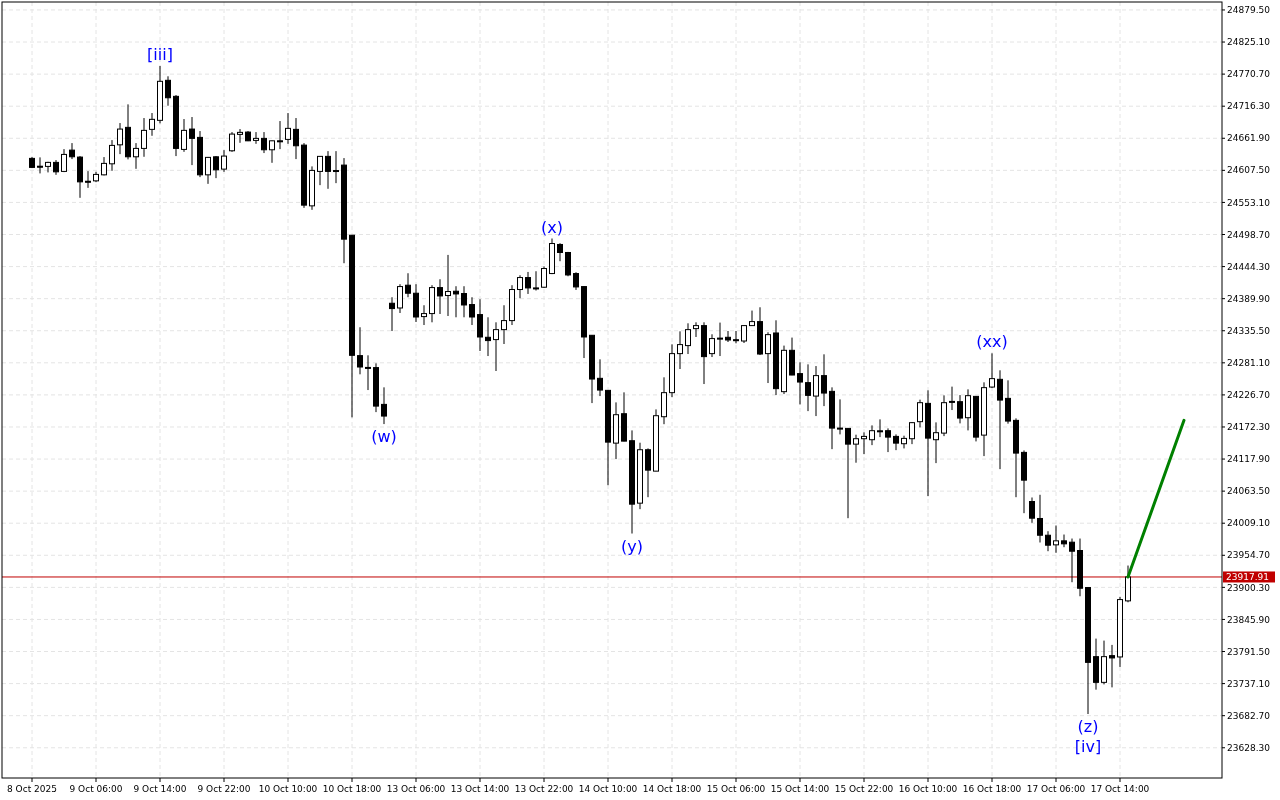 The height and width of the screenshot is (800, 1280). Describe the element at coordinates (552, 227) in the screenshot. I see `annotation: (x)` at that location.